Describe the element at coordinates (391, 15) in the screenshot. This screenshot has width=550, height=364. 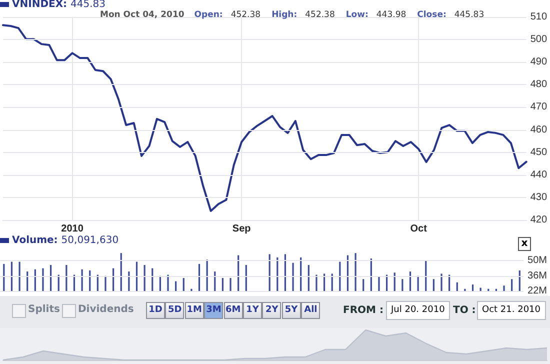
I see `annotation: 443.98` at that location.